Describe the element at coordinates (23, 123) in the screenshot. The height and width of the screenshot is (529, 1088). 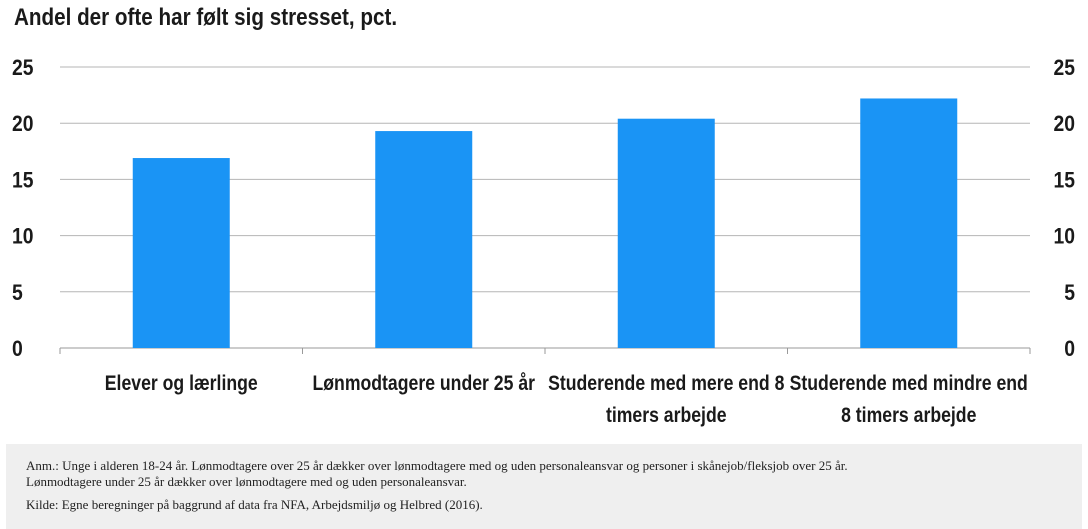
I see `y-tick-label-left: 20` at that location.